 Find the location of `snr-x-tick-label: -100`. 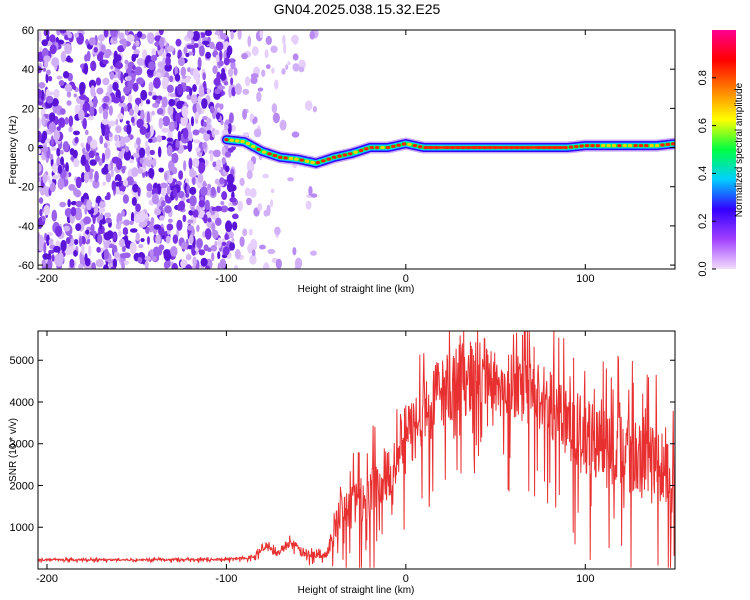

snr-x-tick-label: -100 is located at coordinates (226, 579).